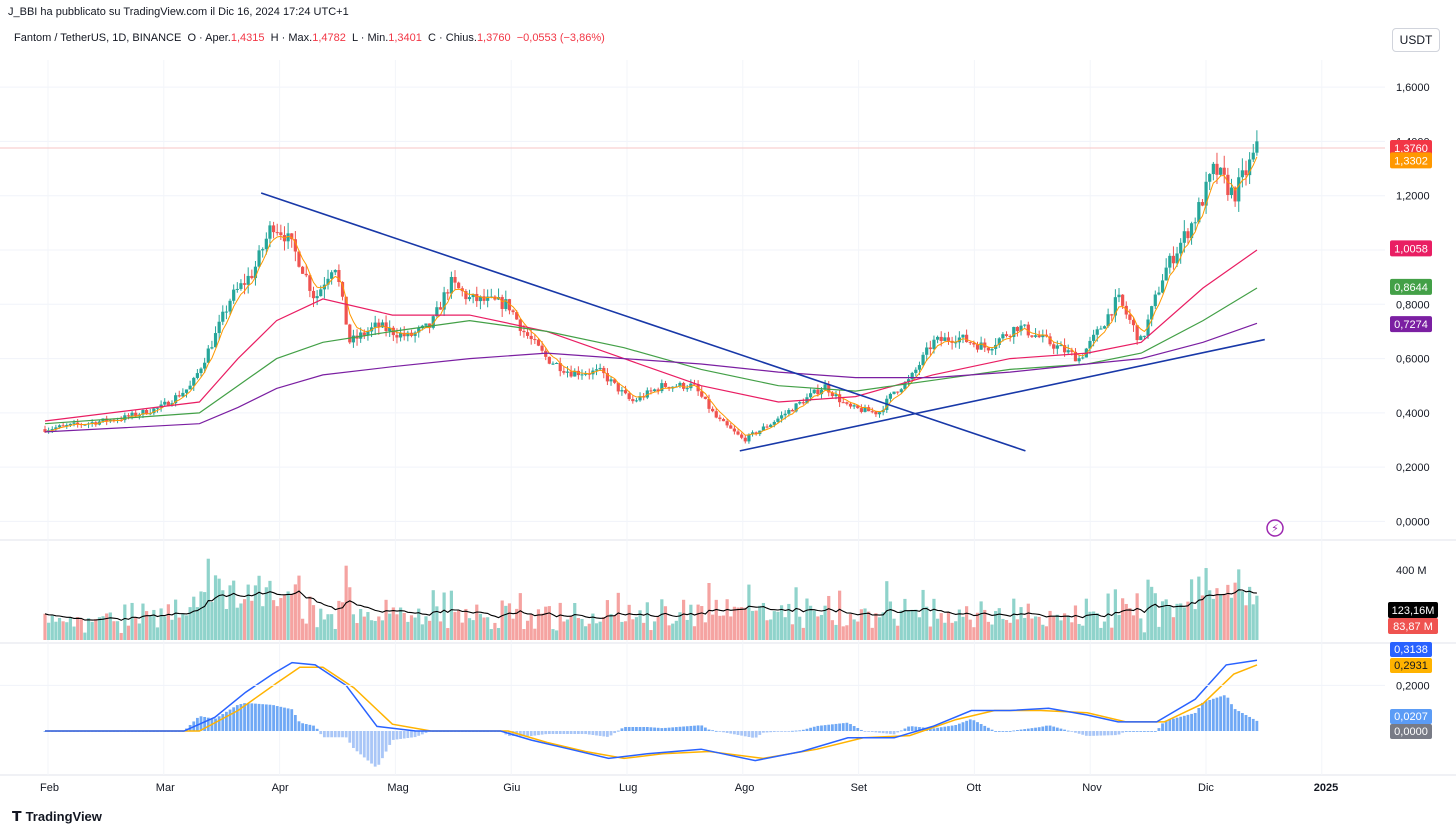  What do you see at coordinates (859, 788) in the screenshot?
I see `time-tick-label: Set` at bounding box center [859, 788].